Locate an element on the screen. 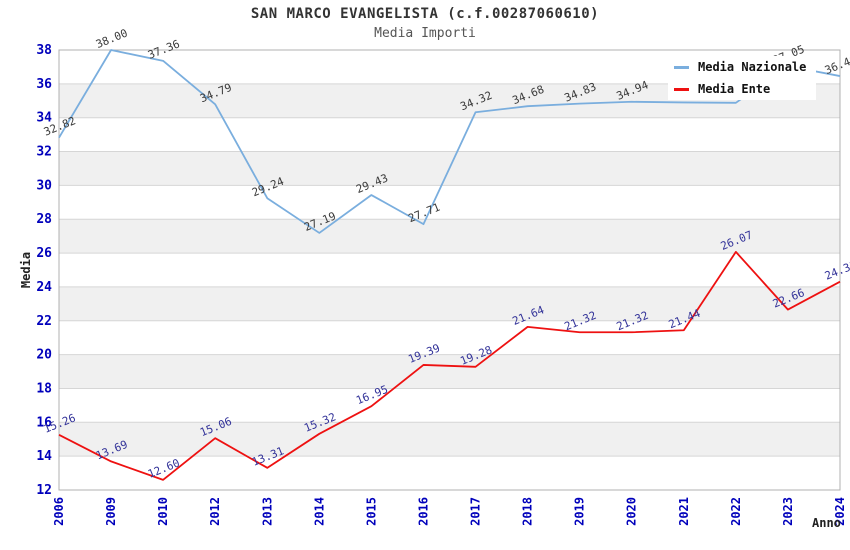 This screenshot has height=550, width=850. x-tick-label: 2010 is located at coordinates (163, 511).